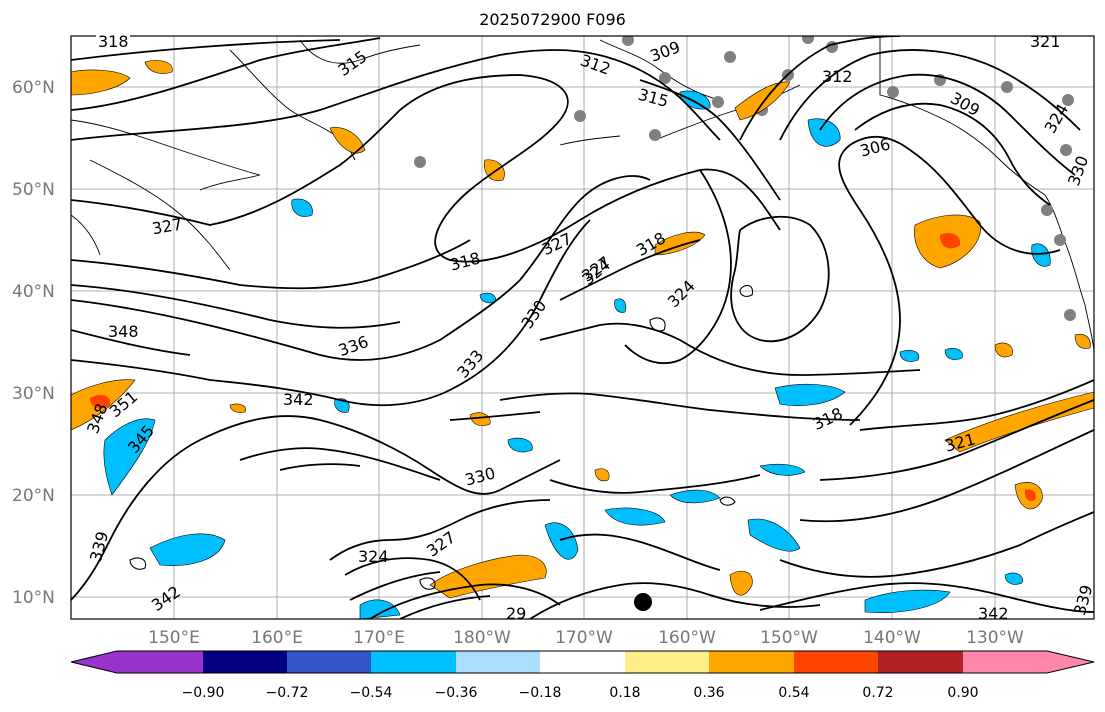  Describe the element at coordinates (123, 331) in the screenshot. I see `contour-348: 348` at that location.